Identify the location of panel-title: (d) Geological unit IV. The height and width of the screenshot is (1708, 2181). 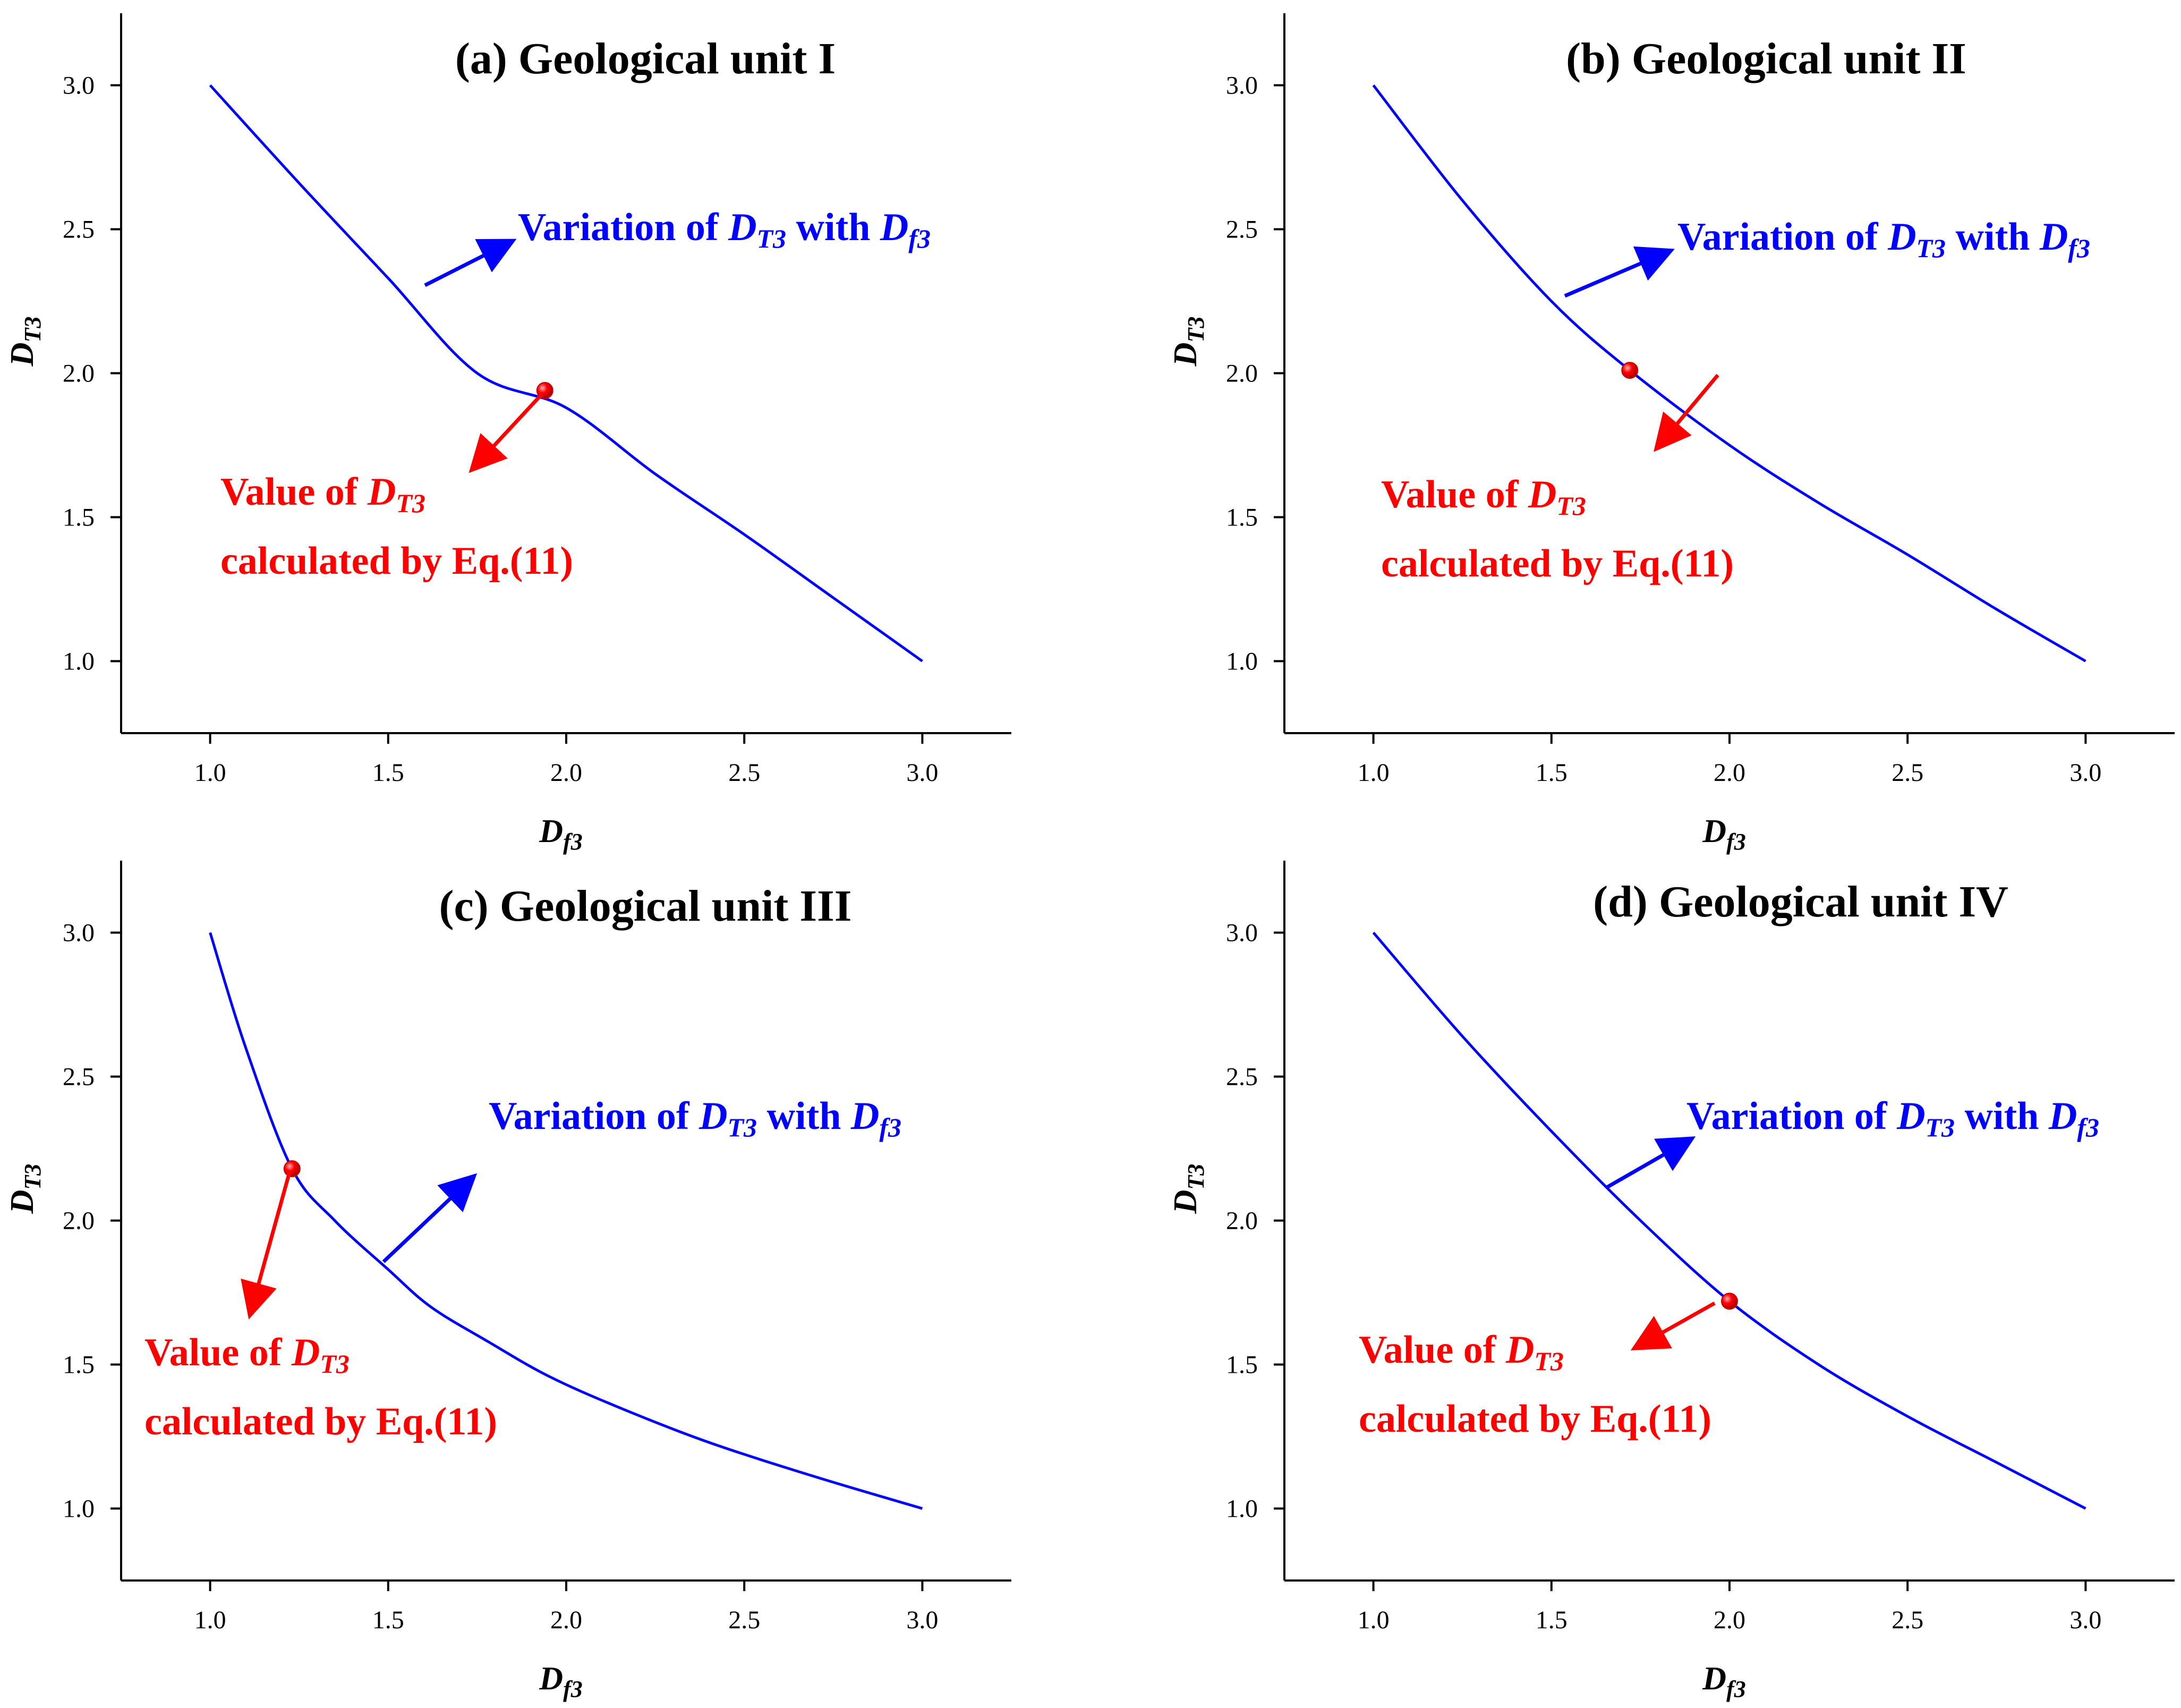
(1800, 902).